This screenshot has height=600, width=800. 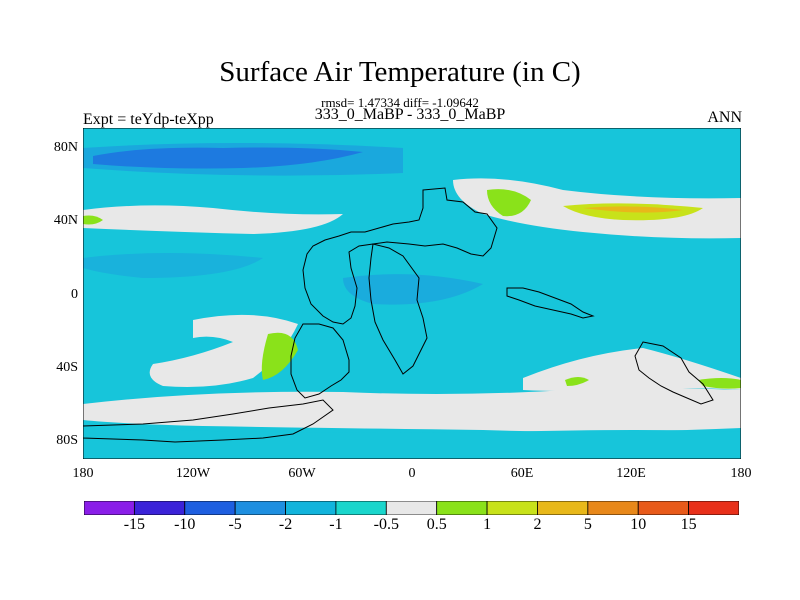 I want to click on nh-warm-core, so click(x=633, y=209).